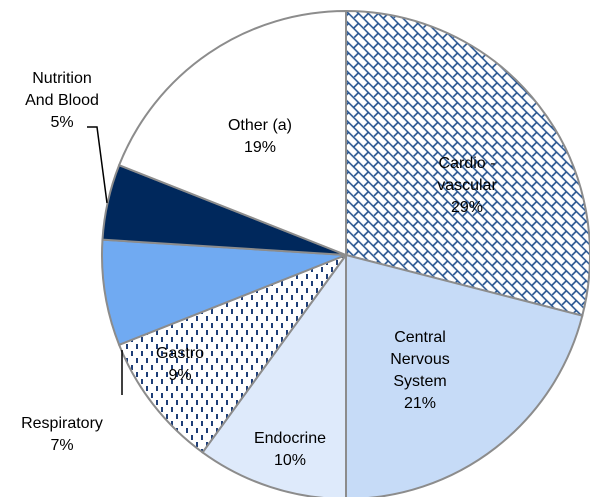 The width and height of the screenshot is (590, 497). Describe the element at coordinates (290, 460) in the screenshot. I see `value-label: 10%` at that location.